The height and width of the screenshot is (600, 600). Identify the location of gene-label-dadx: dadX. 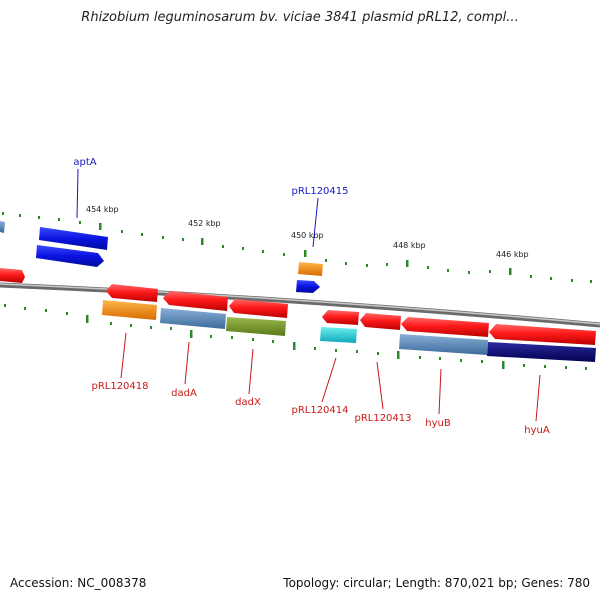
(248, 402).